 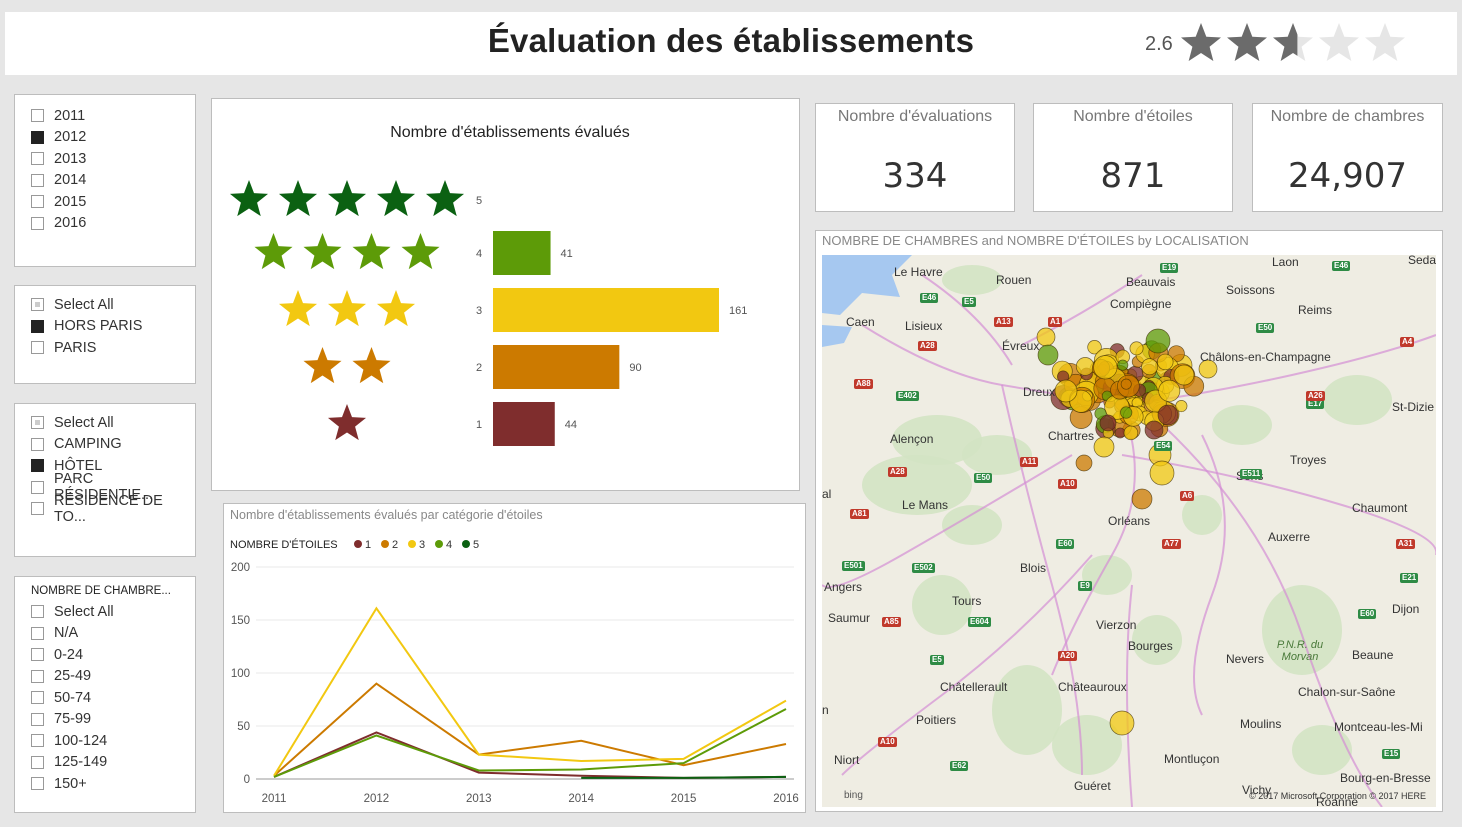 I want to click on location-slicer-item: HORS PARIS, so click(x=105, y=327).